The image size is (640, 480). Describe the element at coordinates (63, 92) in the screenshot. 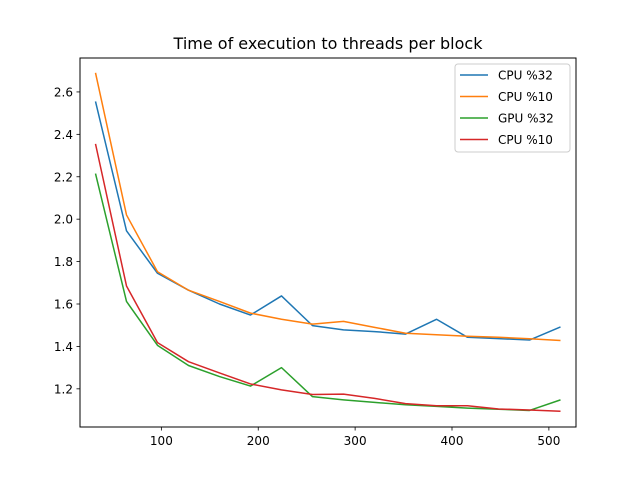

I see `y-tick-label: 2.6` at that location.